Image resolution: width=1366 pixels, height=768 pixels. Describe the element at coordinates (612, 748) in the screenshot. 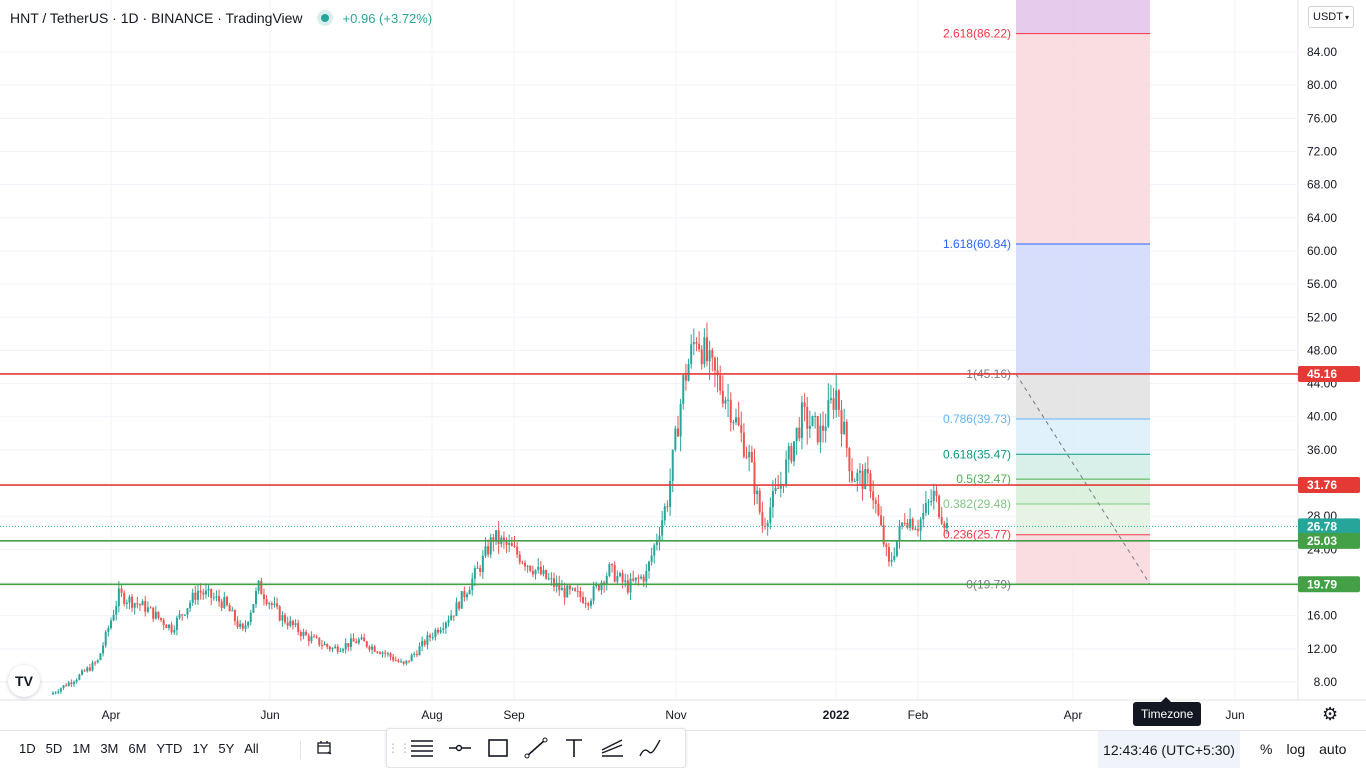

I see `fib-tool-icon` at that location.